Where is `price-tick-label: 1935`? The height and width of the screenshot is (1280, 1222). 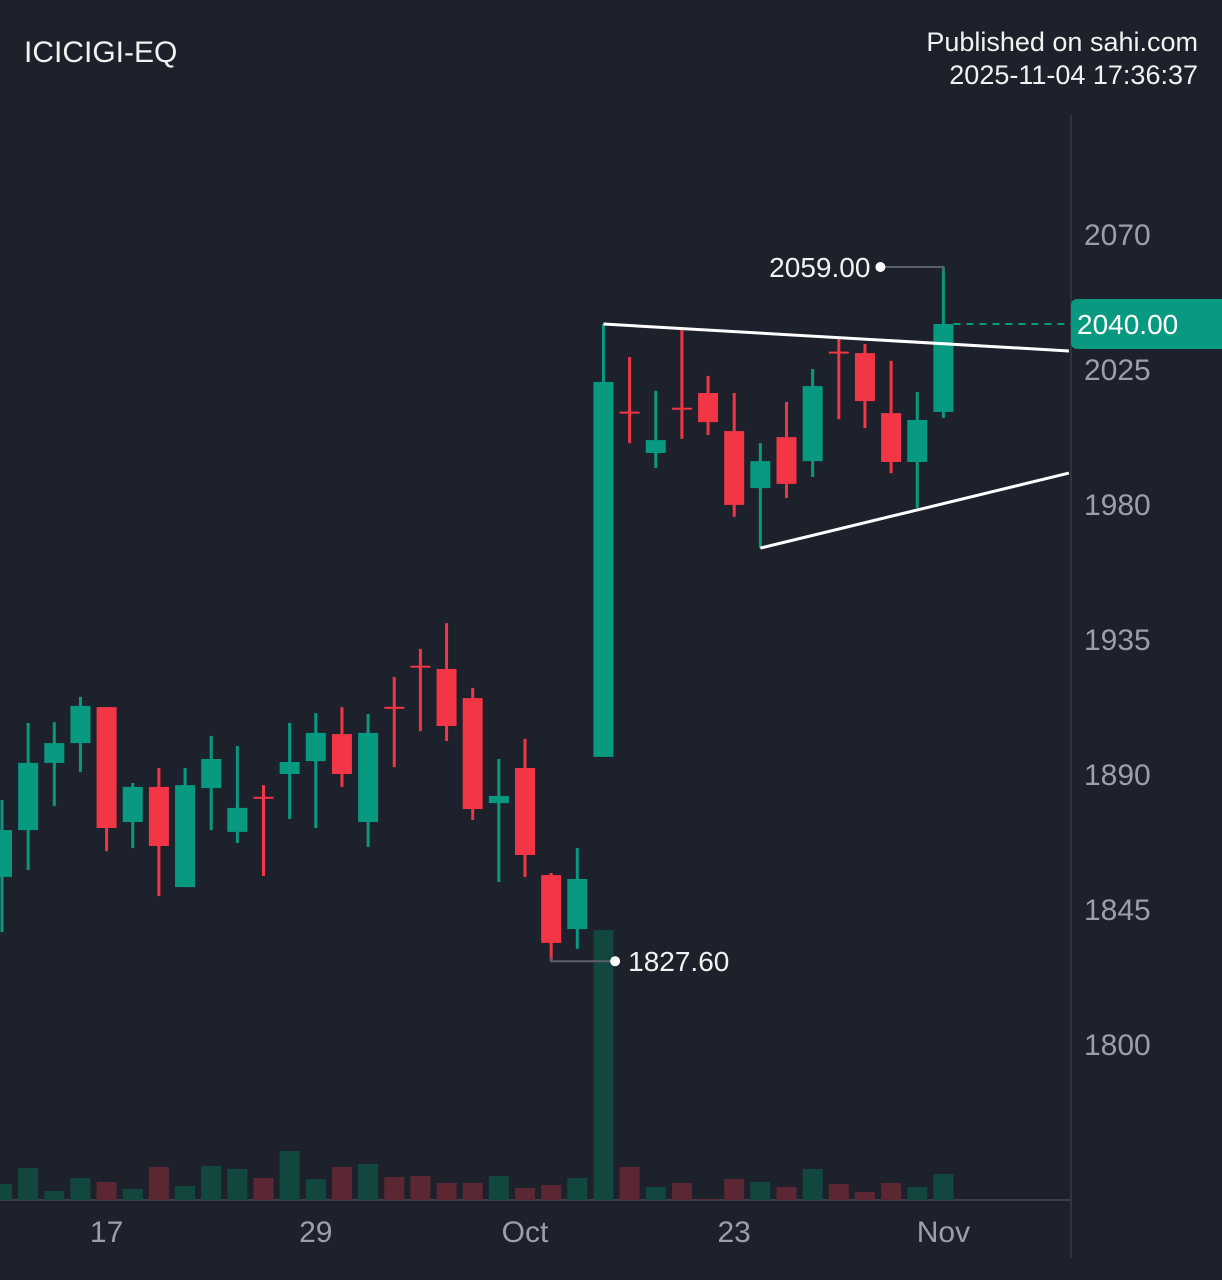
price-tick-label: 1935 is located at coordinates (1117, 640).